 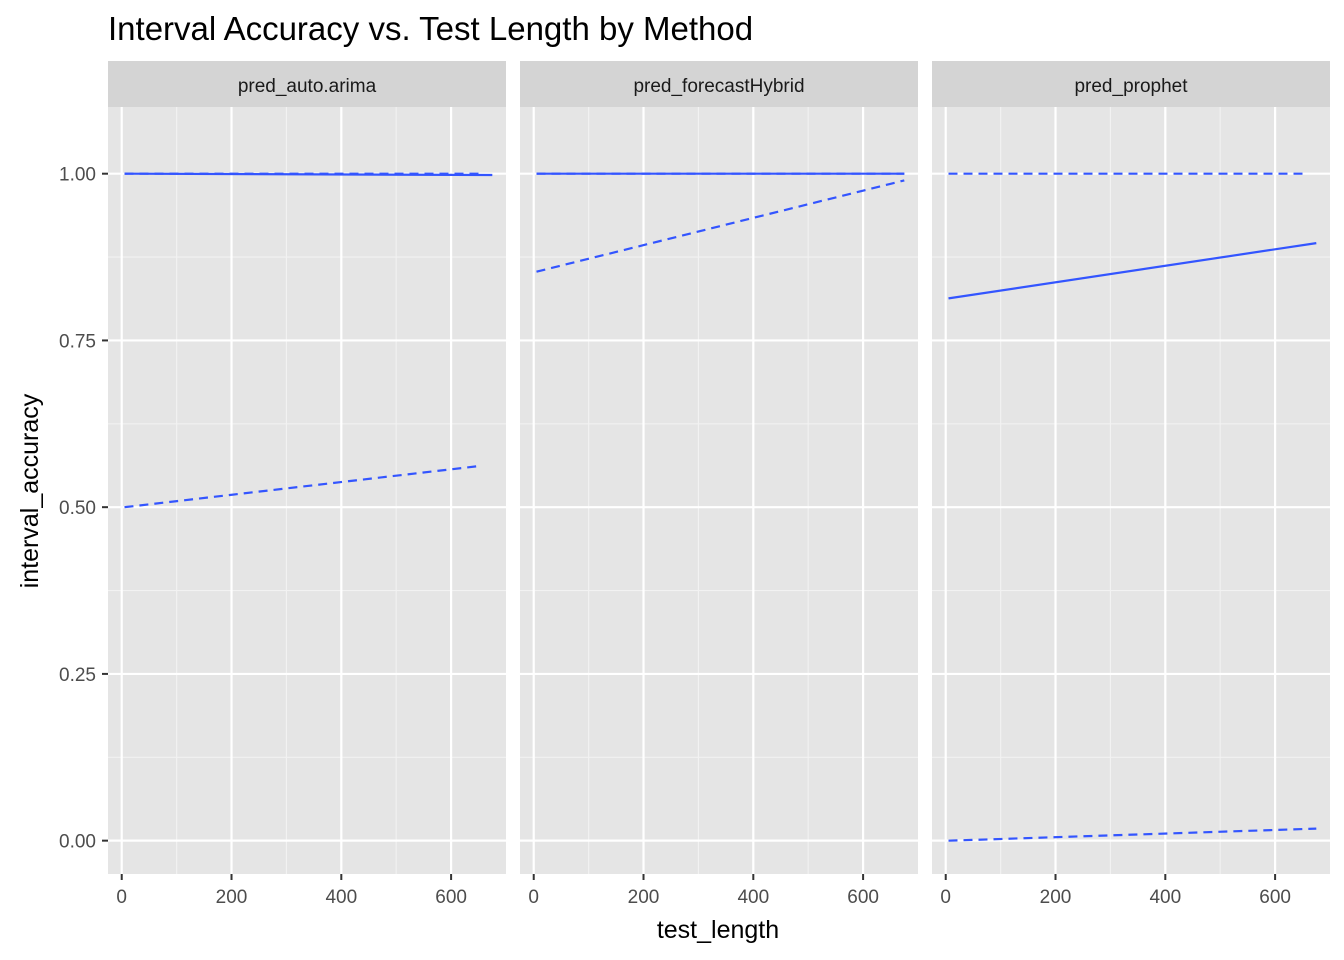 I want to click on facet-strip-label: pred_prophet, so click(x=1131, y=86).